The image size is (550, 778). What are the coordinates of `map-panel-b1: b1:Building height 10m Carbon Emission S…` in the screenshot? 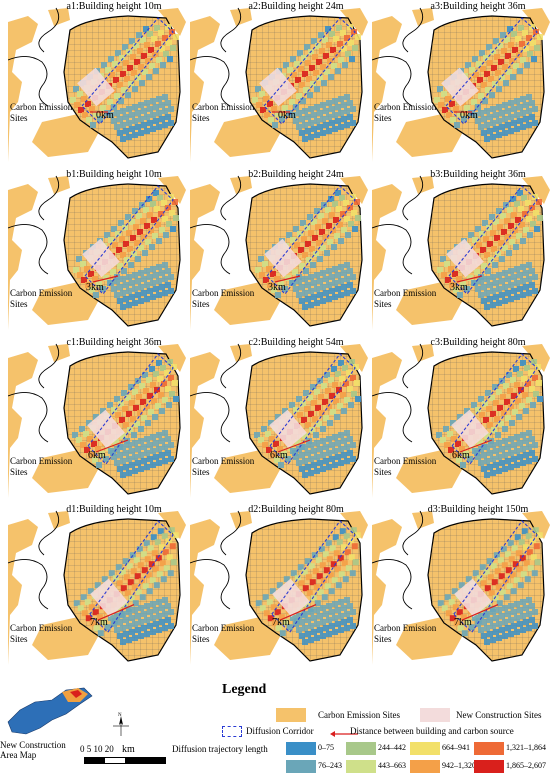 It's located at (98, 252).